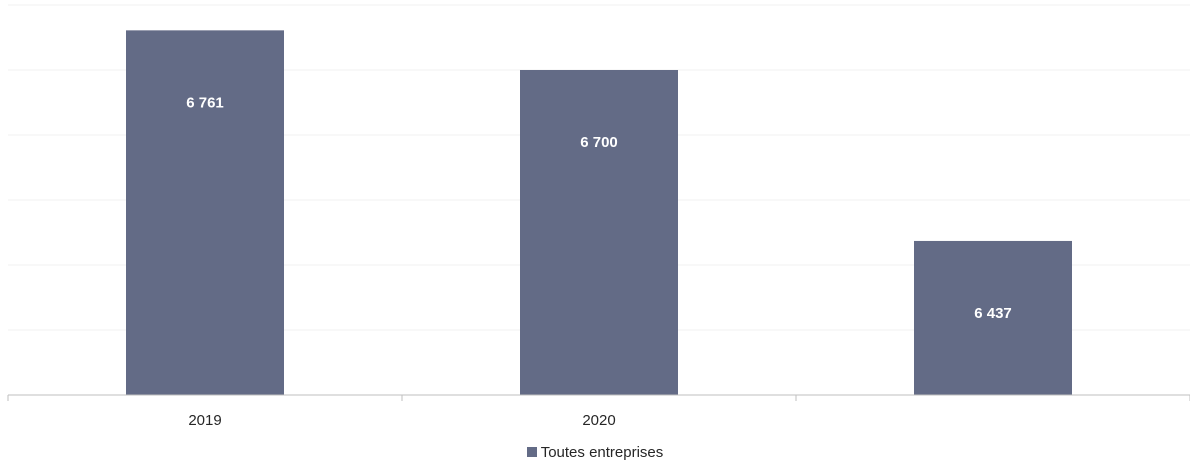 The width and height of the screenshot is (1190, 470). I want to click on x-tick-label: 2019, so click(204, 420).